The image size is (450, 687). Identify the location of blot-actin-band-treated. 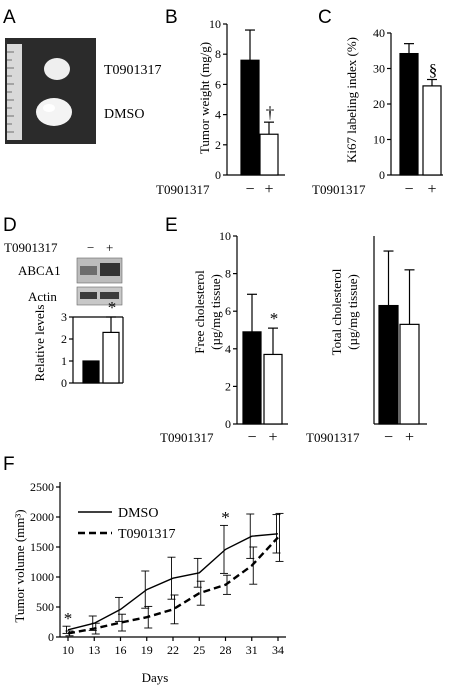
(109, 295).